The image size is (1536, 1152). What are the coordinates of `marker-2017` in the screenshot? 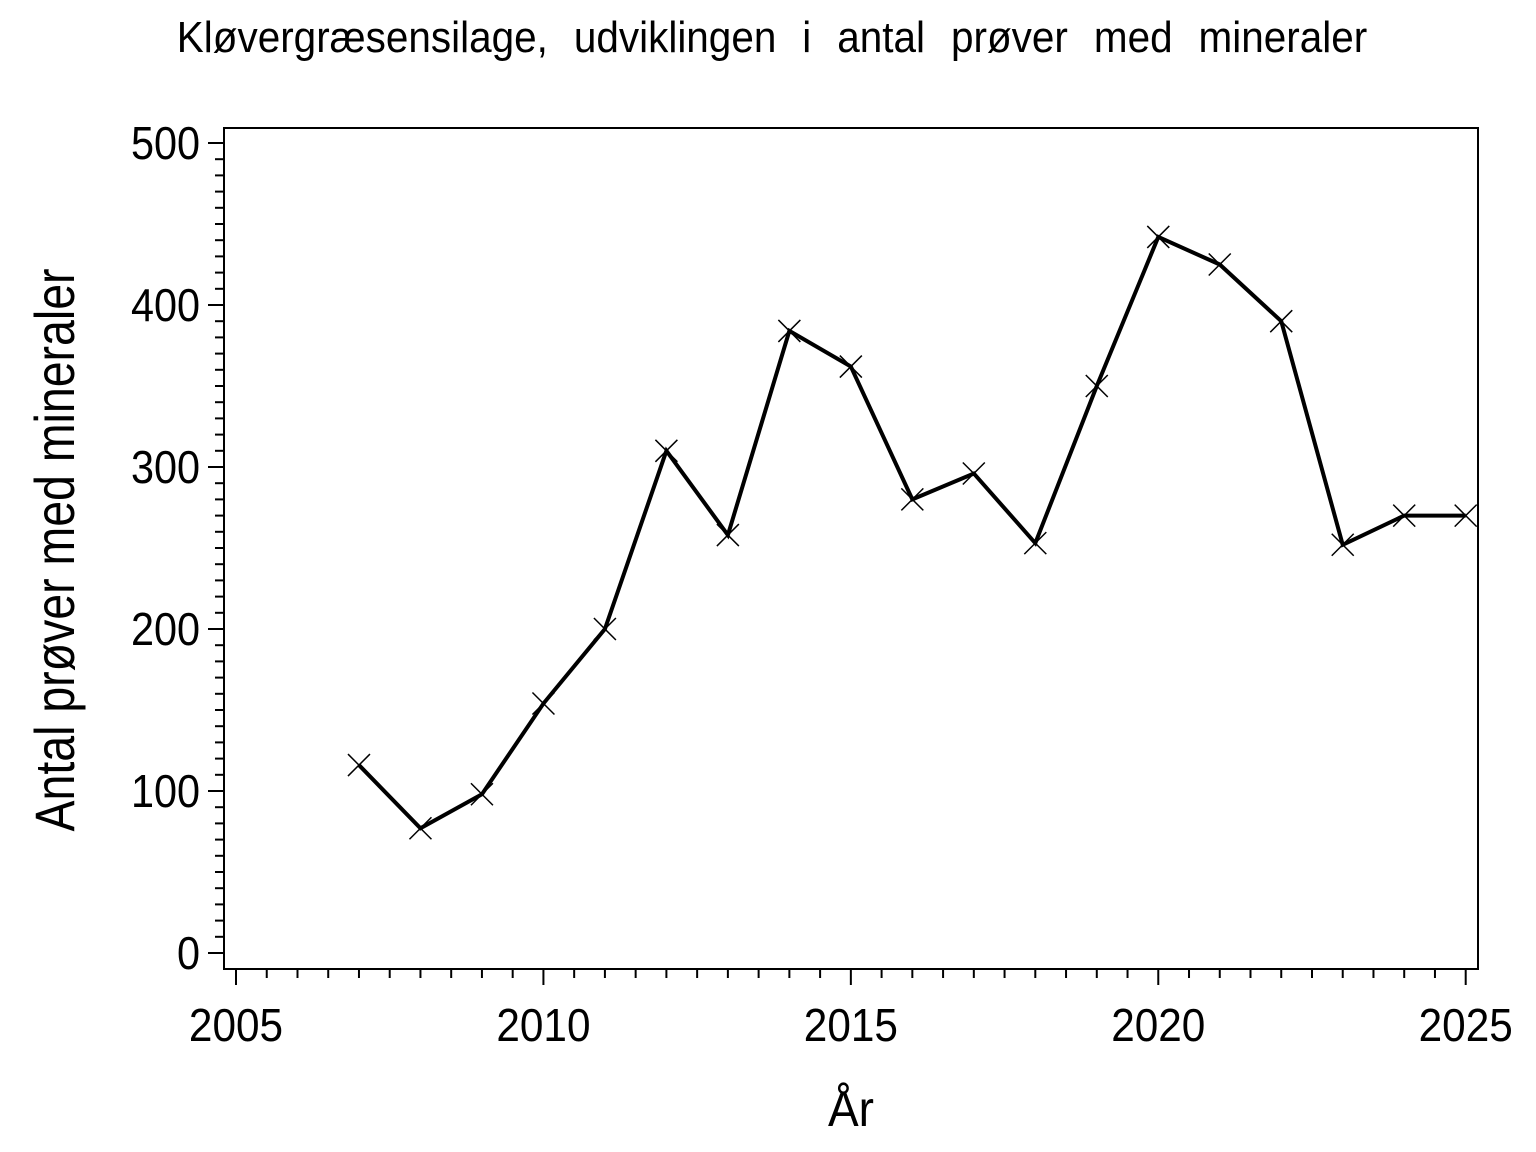 It's located at (974, 473).